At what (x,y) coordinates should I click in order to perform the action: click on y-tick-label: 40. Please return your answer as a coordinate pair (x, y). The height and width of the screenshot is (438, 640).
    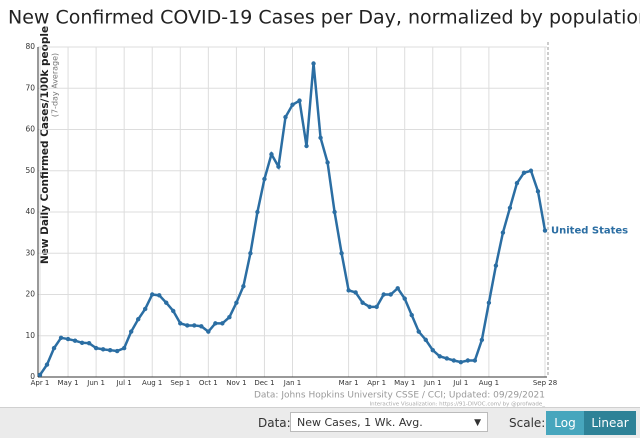
    Looking at the image, I should click on (30, 211).